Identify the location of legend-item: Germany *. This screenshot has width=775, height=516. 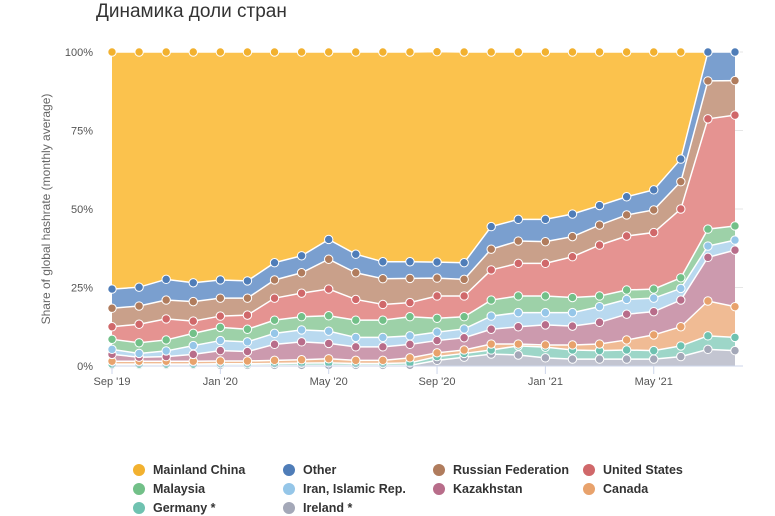
(208, 508).